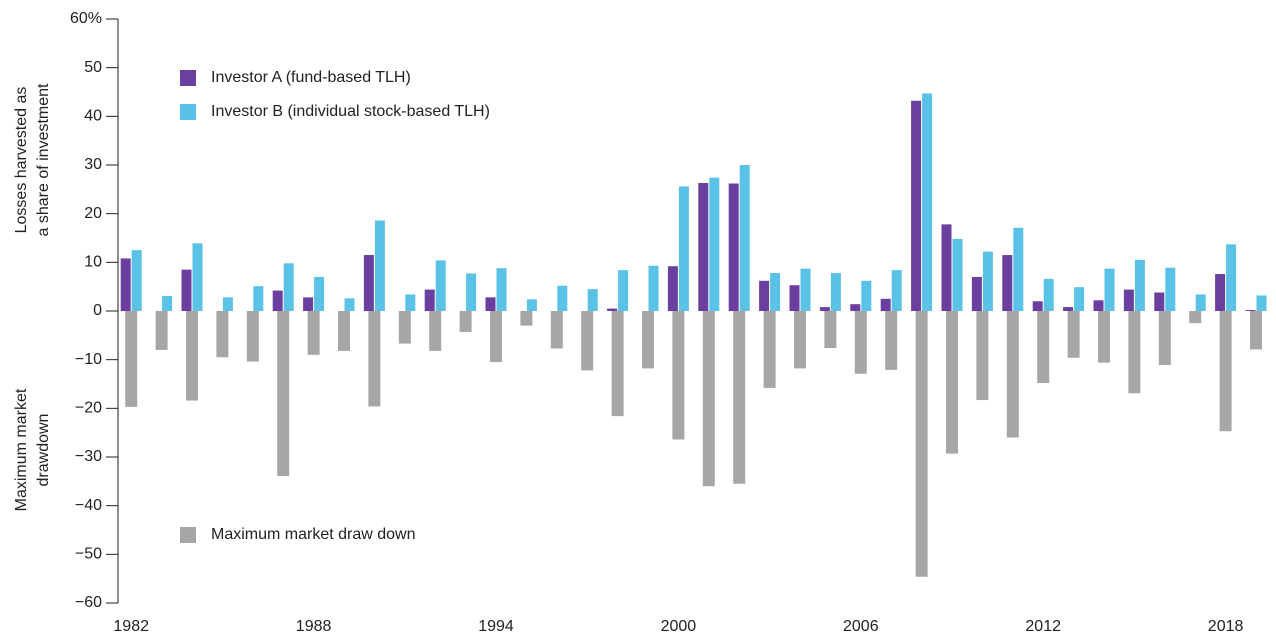 The height and width of the screenshot is (639, 1276). What do you see at coordinates (86, 18) in the screenshot?
I see `y-tick-label: 60%` at bounding box center [86, 18].